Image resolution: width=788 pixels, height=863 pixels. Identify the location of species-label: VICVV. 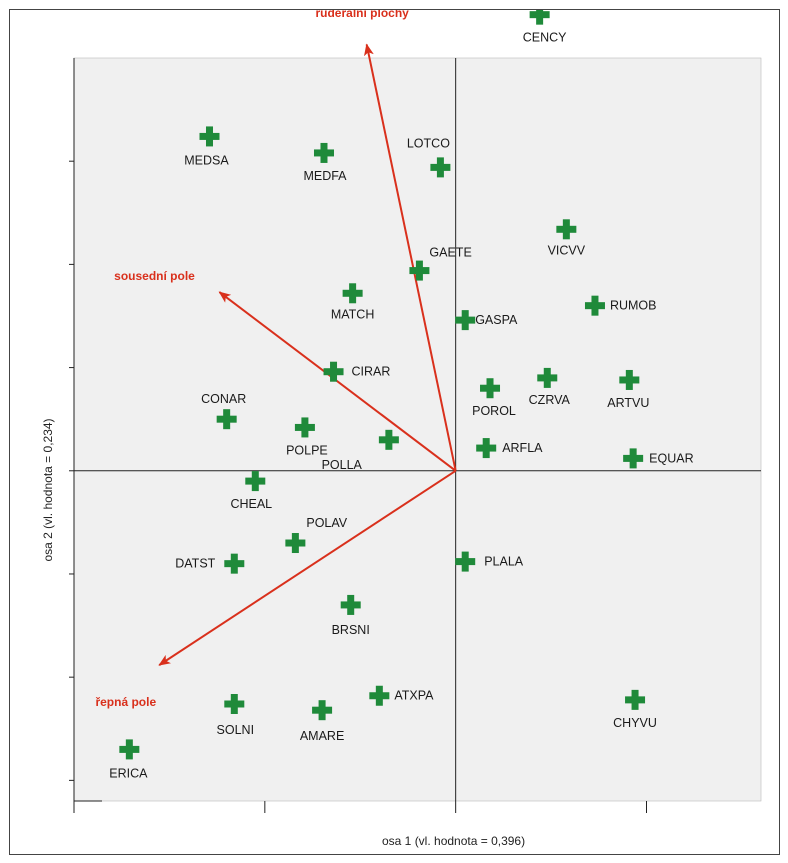
(567, 250).